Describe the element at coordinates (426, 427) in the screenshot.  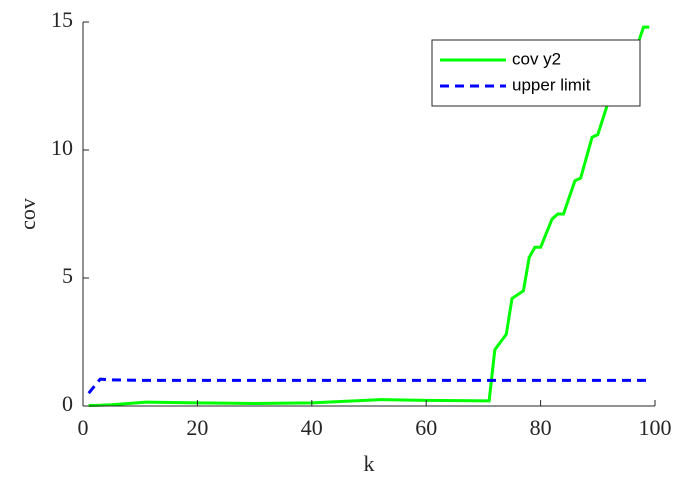
I see `x-tick-label: 60` at that location.